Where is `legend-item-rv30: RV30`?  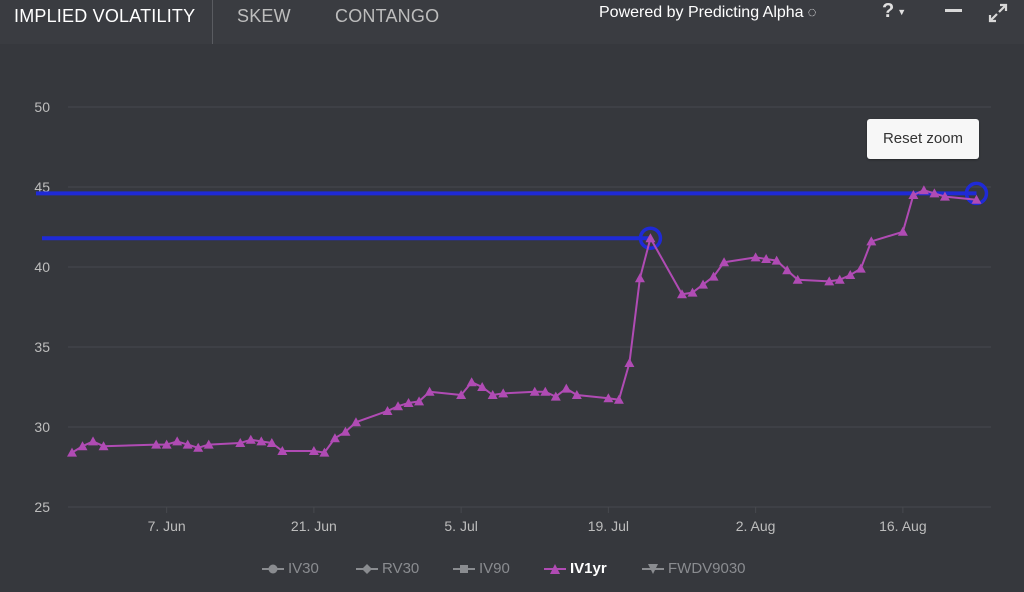
legend-item-rv30: RV30 is located at coordinates (387, 569).